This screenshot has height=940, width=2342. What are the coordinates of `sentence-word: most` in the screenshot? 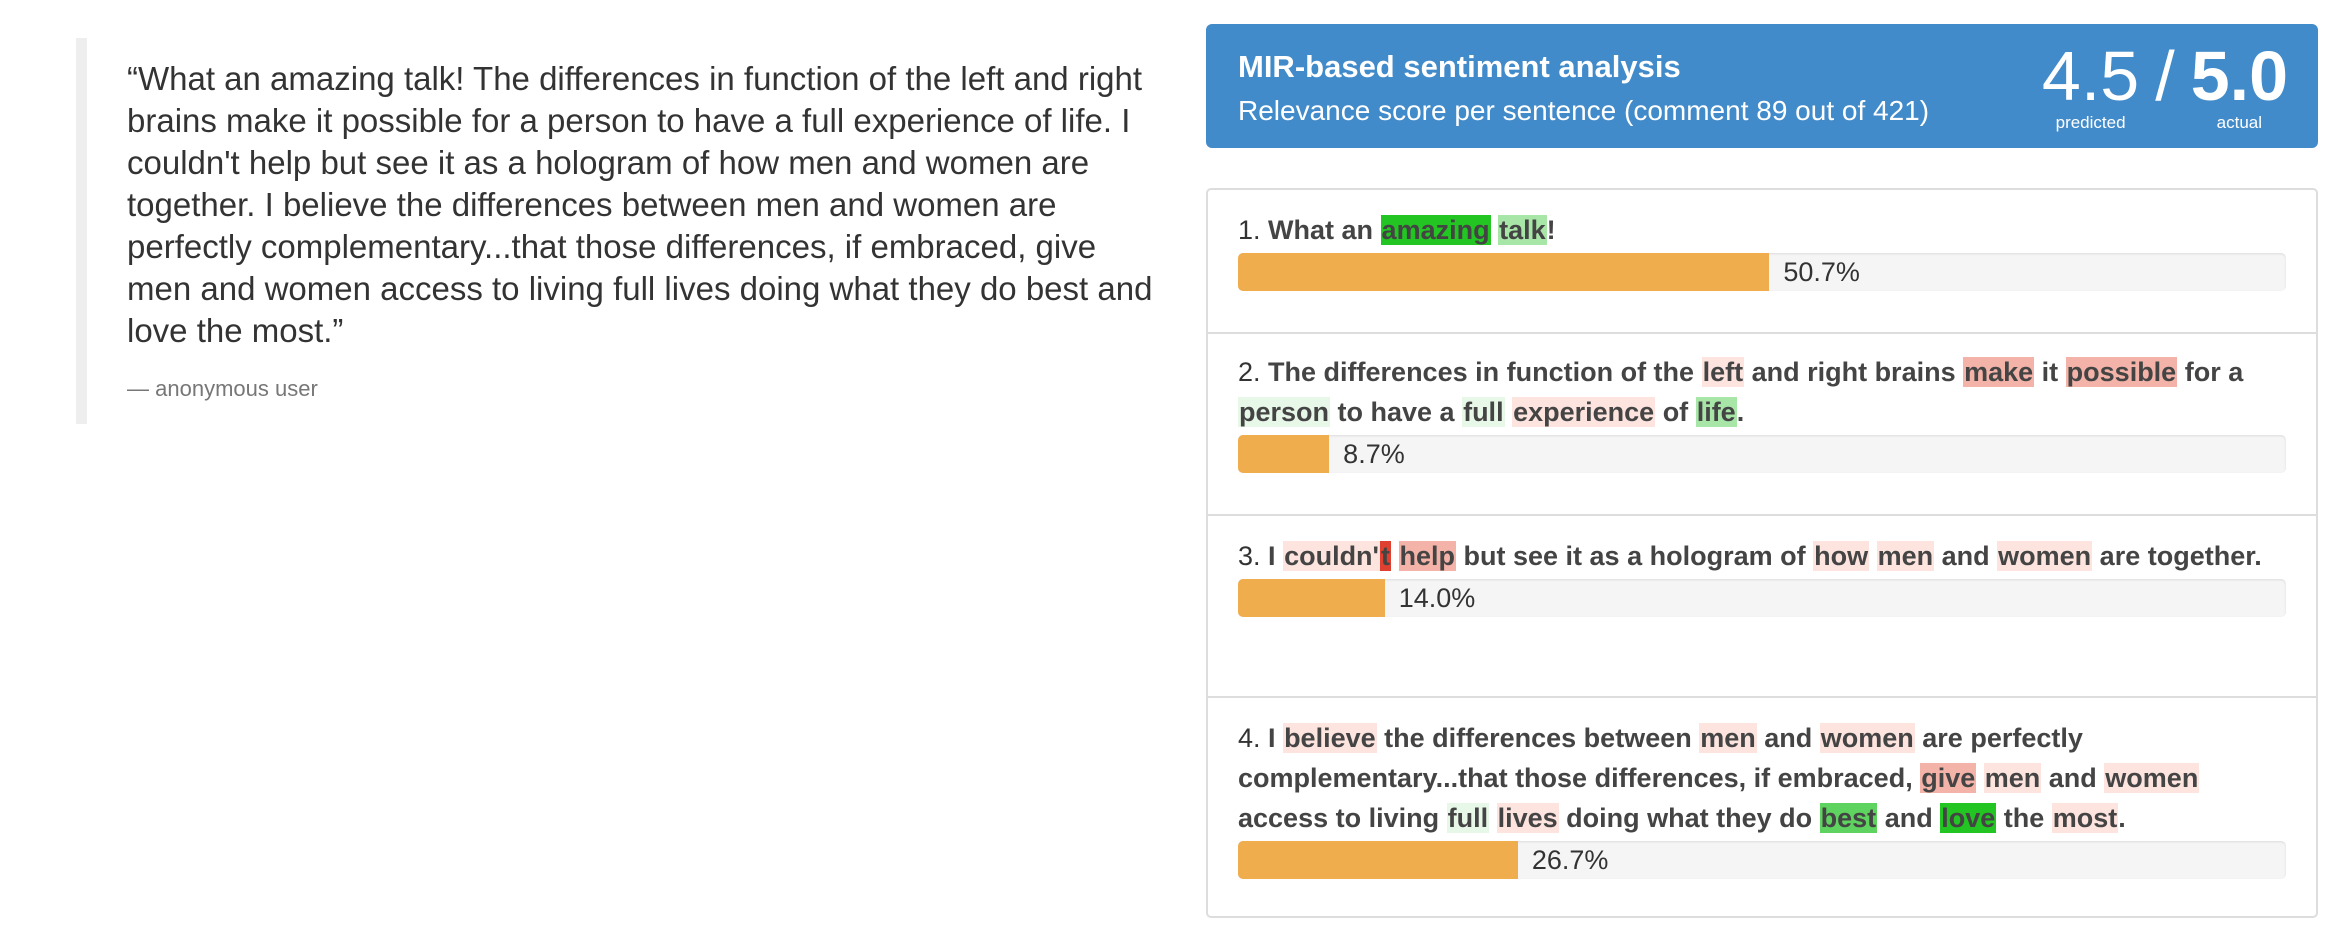 It's located at (2085, 818).